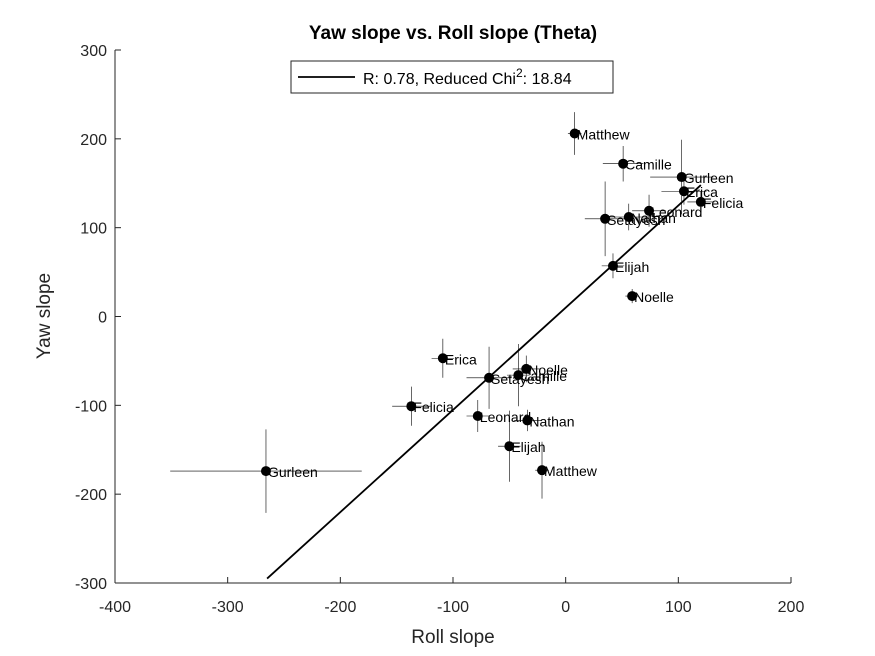 The width and height of the screenshot is (875, 656). Describe the element at coordinates (93, 140) in the screenshot. I see `y-tick-label: 200` at that location.